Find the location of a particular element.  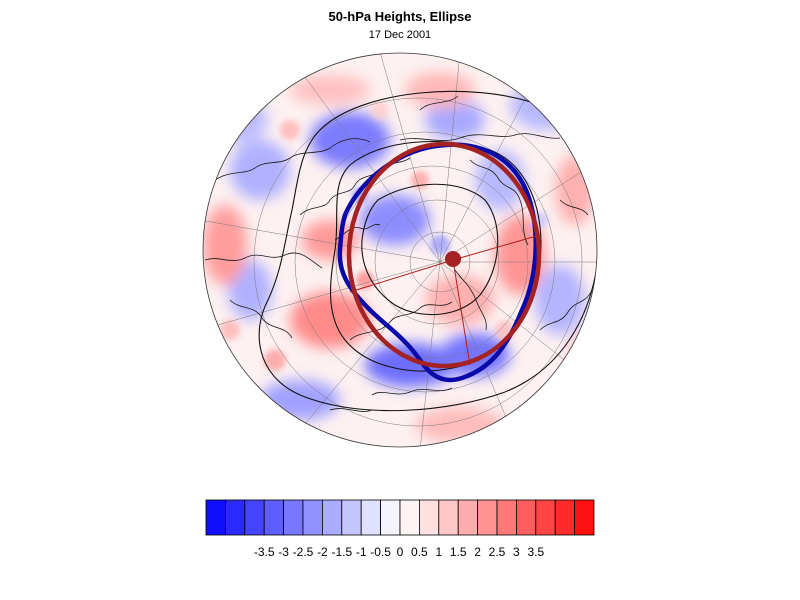

colorbar-tick-label: -2 is located at coordinates (322, 552).